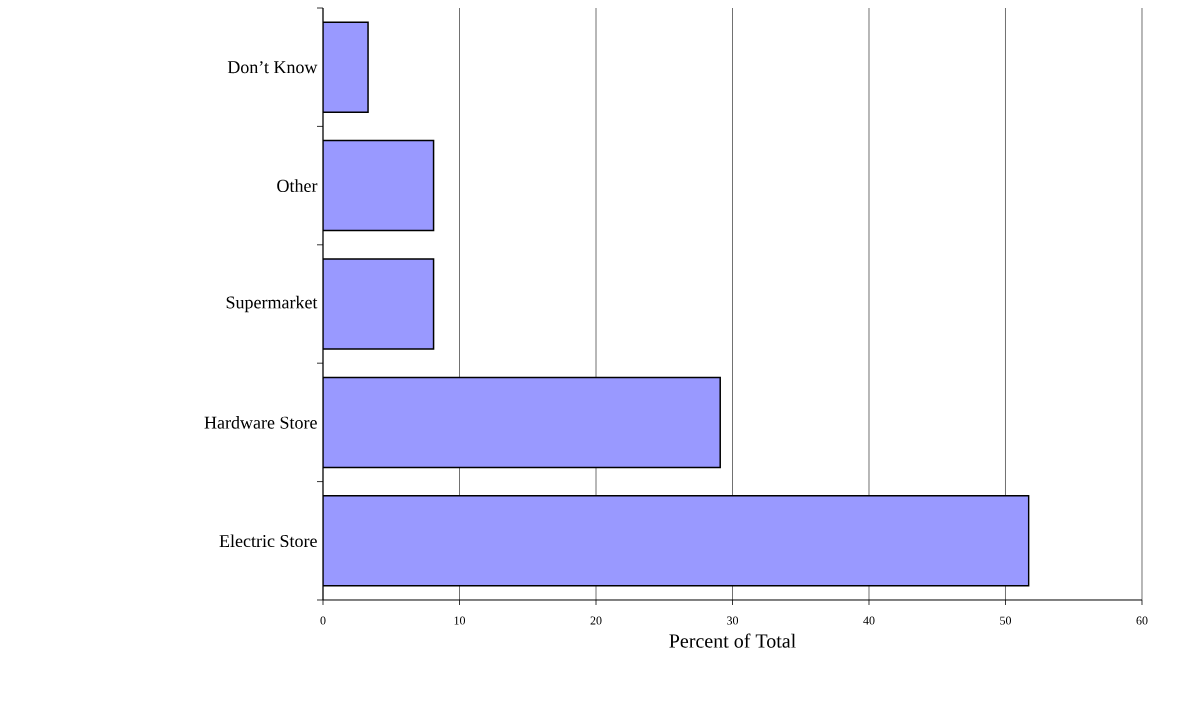 The width and height of the screenshot is (1184, 701). I want to click on x-tick-label: 10, so click(460, 620).